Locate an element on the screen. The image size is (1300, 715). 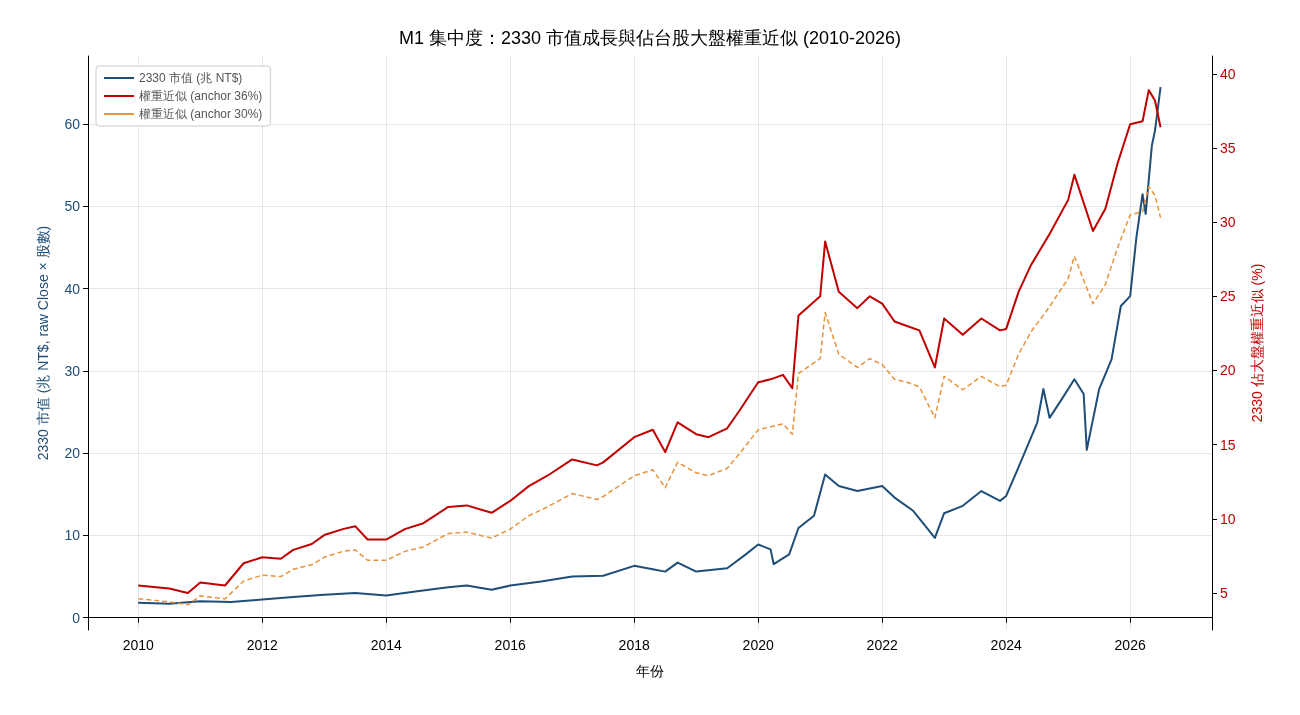
y-tick-label: 10 is located at coordinates (72, 535).